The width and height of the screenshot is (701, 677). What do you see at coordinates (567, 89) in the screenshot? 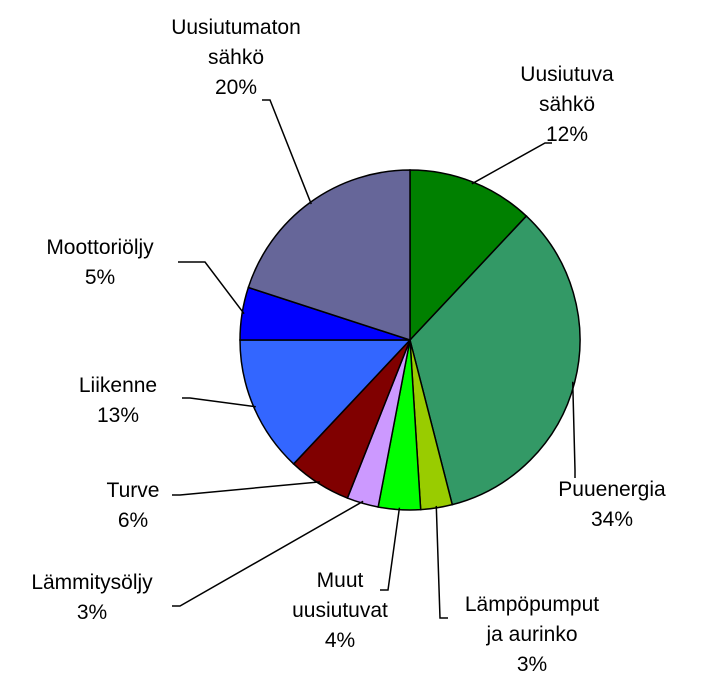
I see `category-label: Uusiutuva sähkö` at bounding box center [567, 89].